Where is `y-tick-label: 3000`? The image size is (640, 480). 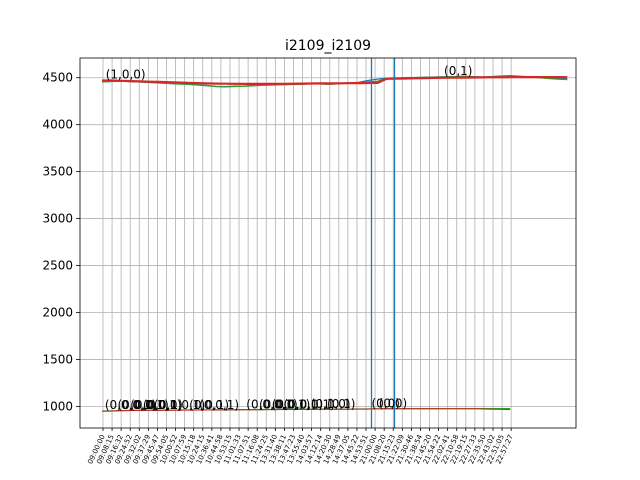 y-tick-label: 3000 is located at coordinates (57, 219).